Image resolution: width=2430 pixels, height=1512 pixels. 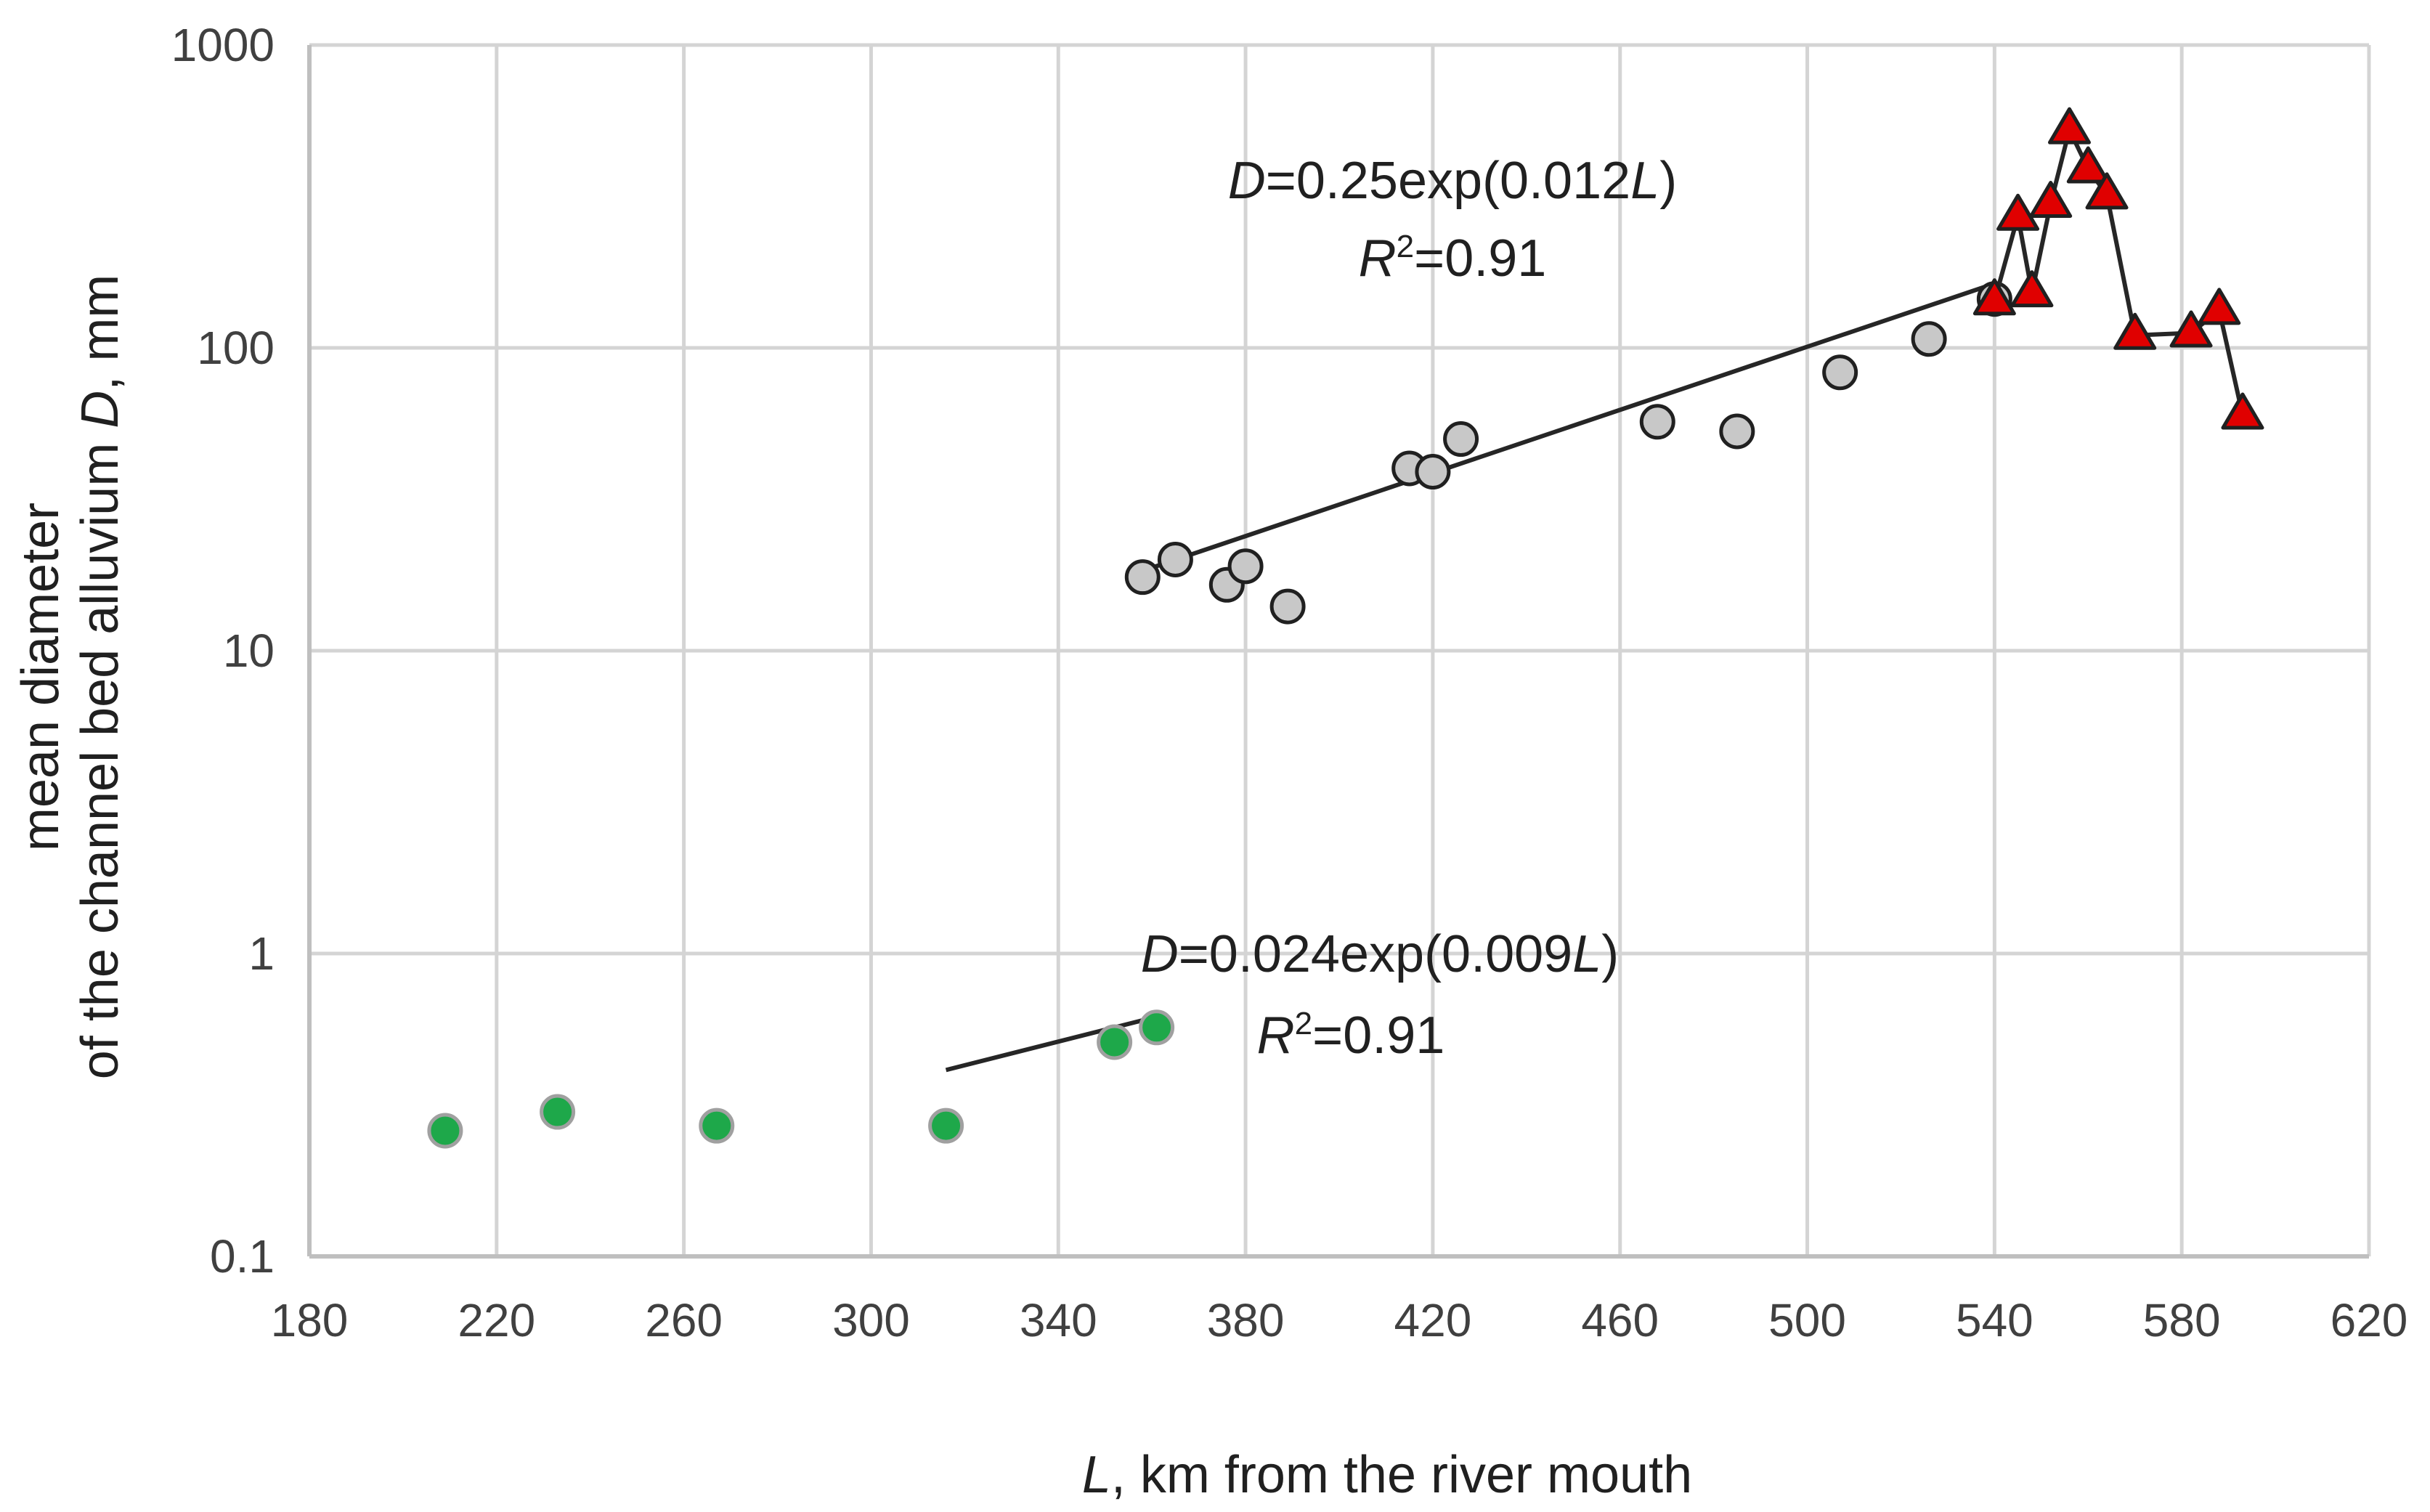 What do you see at coordinates (100, 677) in the screenshot?
I see `y-axis-title-line2: of the channel bed alluvium D, mm` at bounding box center [100, 677].